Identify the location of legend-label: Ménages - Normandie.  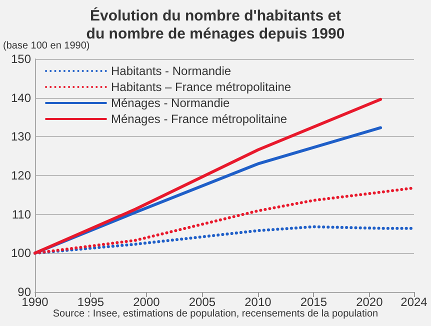
(170, 103).